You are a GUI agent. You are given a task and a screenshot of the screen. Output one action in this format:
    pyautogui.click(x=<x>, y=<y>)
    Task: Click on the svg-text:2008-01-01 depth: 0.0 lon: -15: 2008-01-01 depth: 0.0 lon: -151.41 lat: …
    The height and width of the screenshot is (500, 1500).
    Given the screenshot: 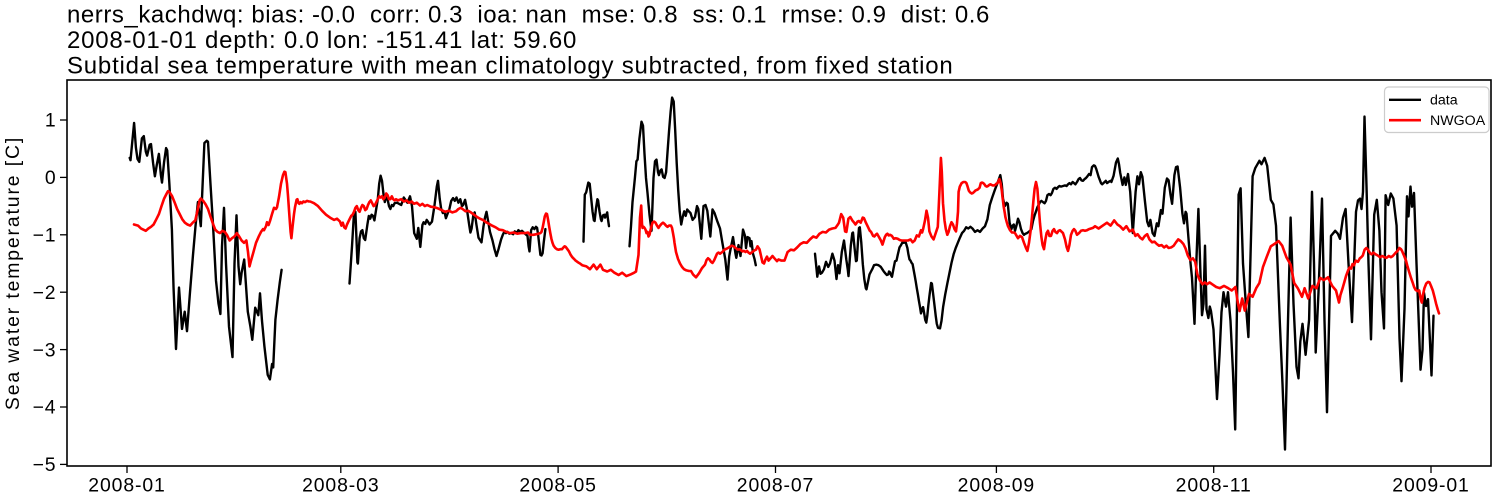 What is the action you would take?
    pyautogui.click(x=322, y=40)
    